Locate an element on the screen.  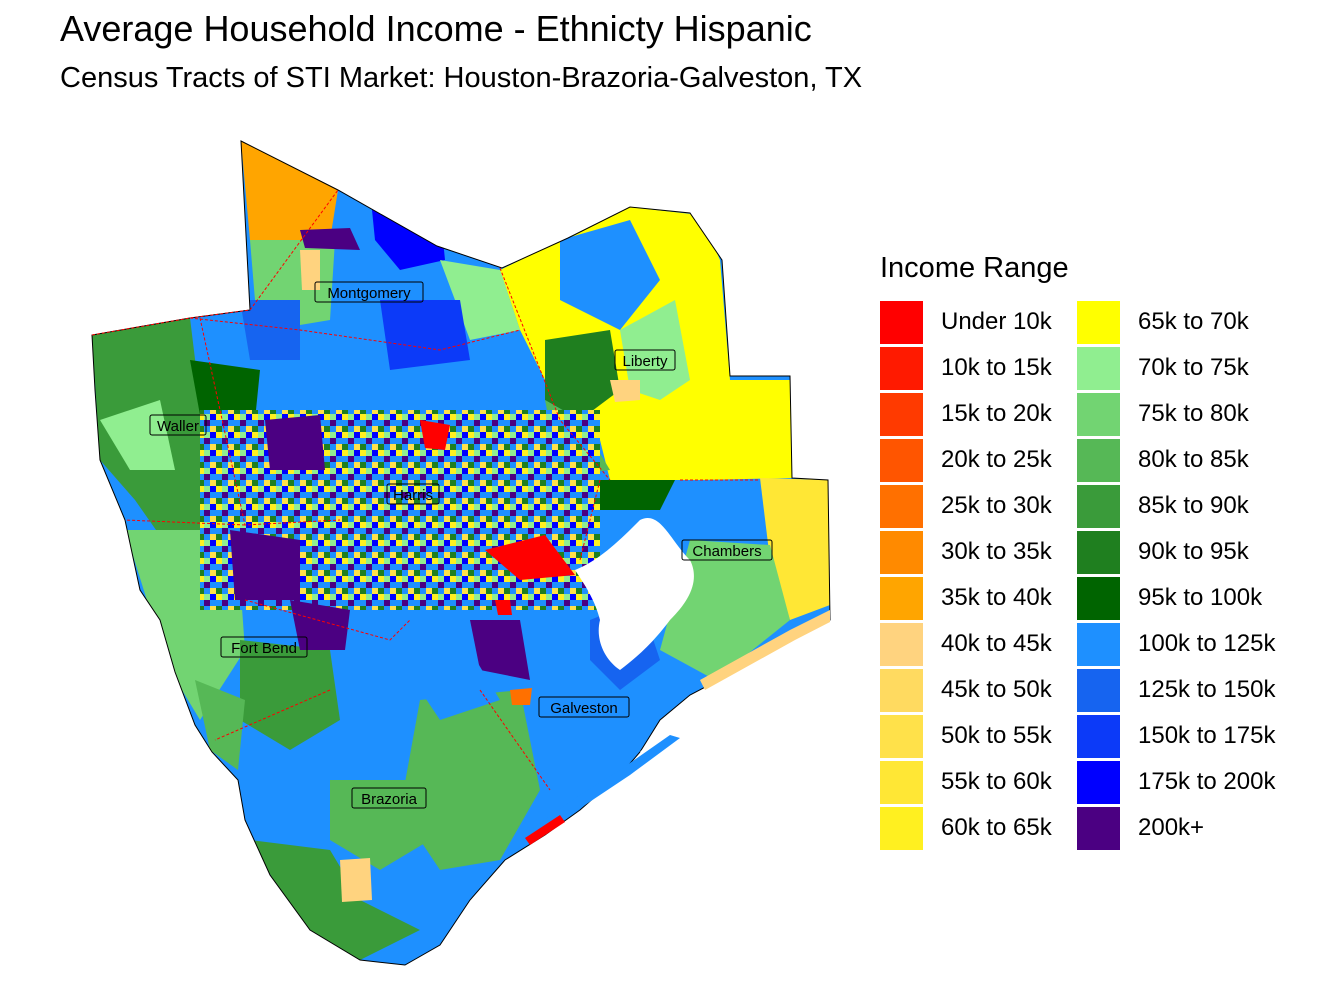
legend-item: 100k to 125k is located at coordinates (1177, 644).